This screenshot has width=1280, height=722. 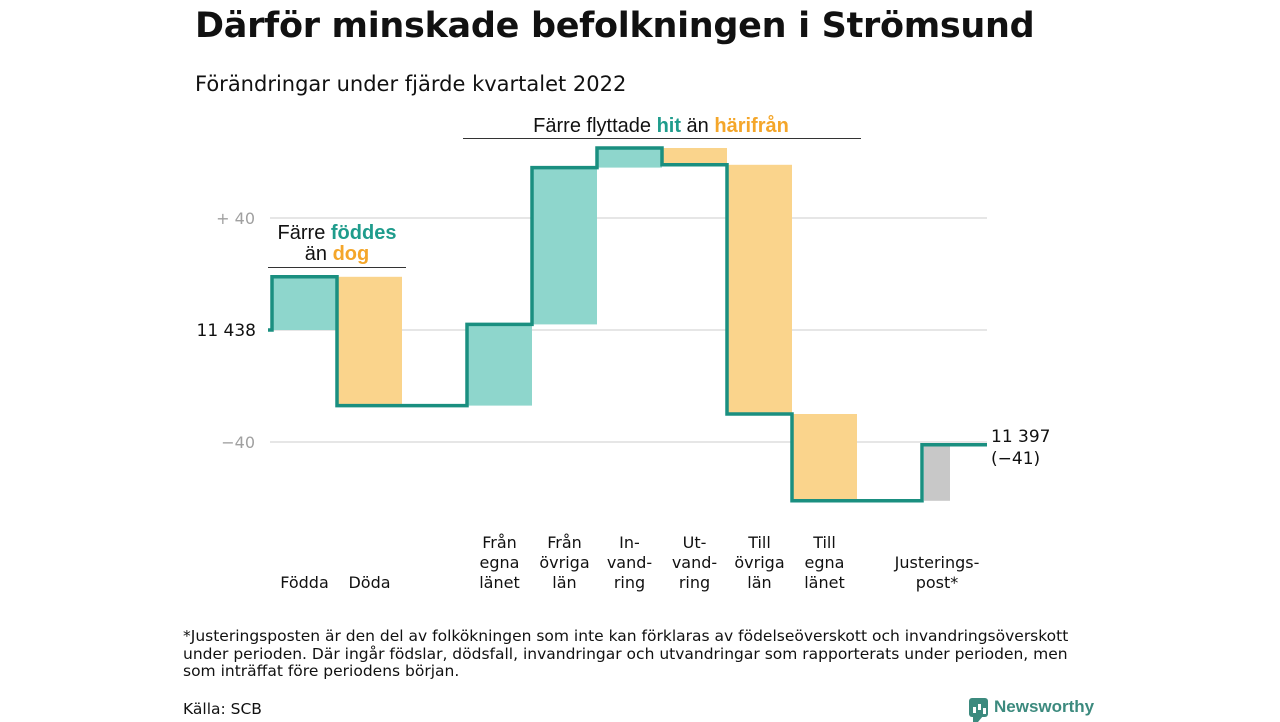 What do you see at coordinates (615, 26) in the screenshot?
I see `chart-title: Därför minskade befolkningen i Strömsund` at bounding box center [615, 26].